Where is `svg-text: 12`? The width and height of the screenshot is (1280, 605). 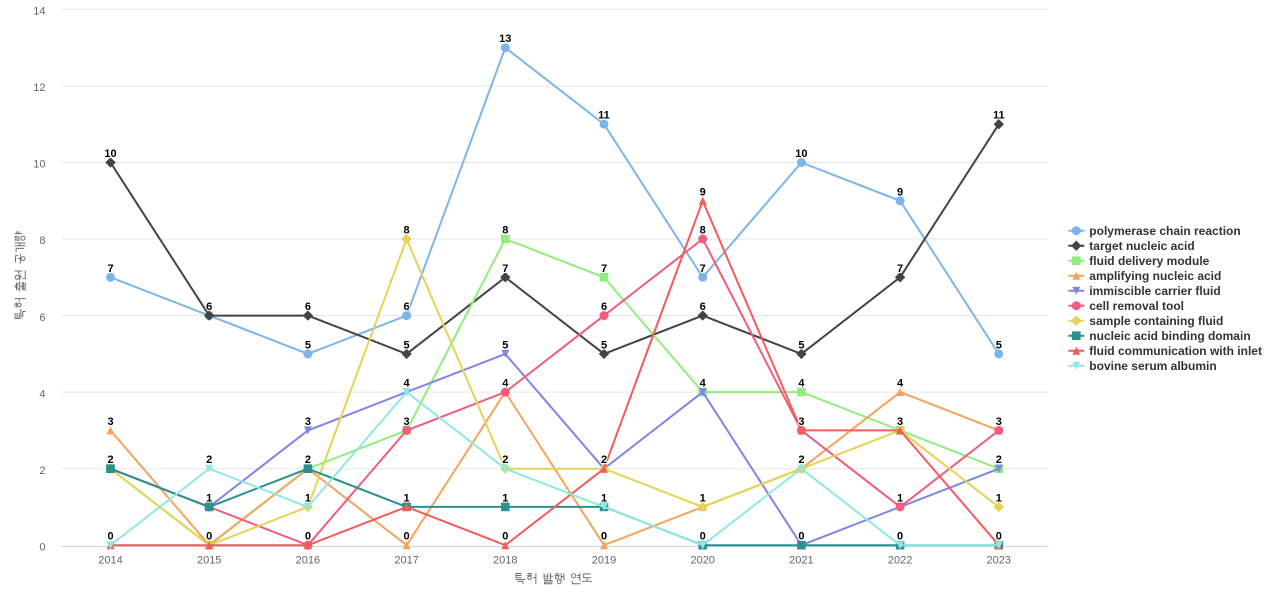 svg-text: 12 is located at coordinates (39, 88).